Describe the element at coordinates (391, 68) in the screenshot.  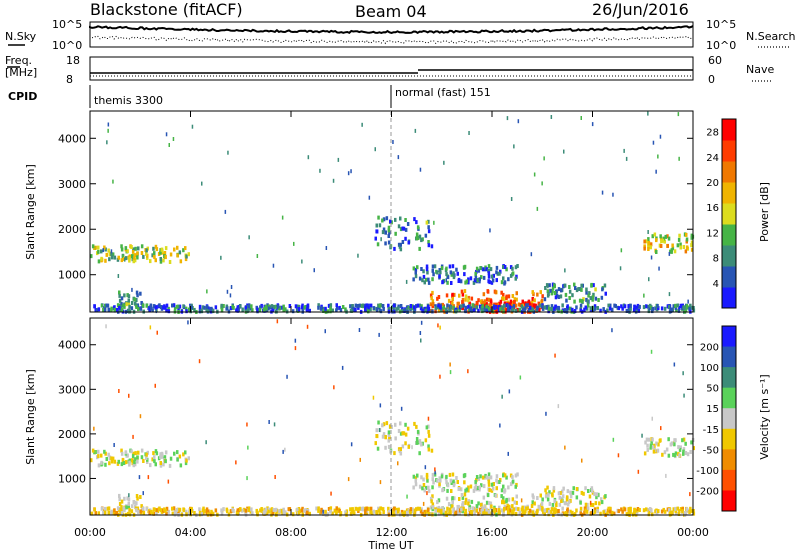
I see `freq-panel` at that location.